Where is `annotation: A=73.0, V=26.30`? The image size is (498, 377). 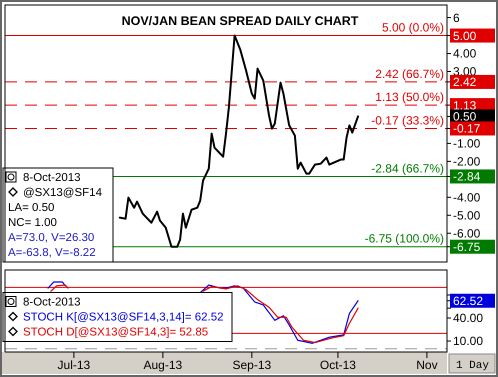
annotation: A=73.0, V=26.30 is located at coordinates (51, 238).